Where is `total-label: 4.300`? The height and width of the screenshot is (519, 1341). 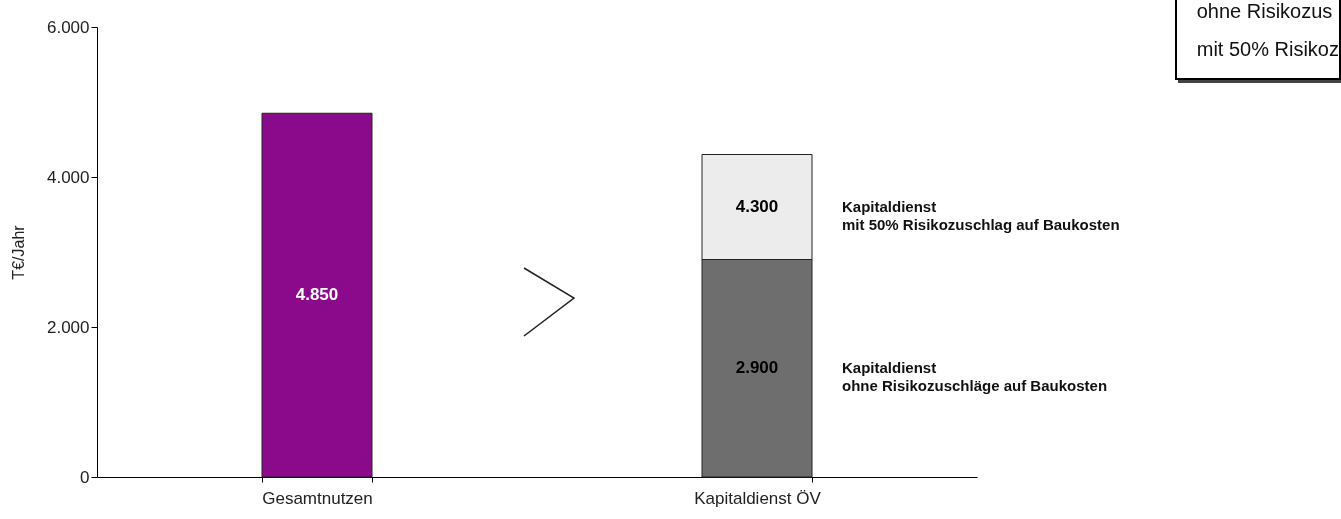 total-label: 4.300 is located at coordinates (757, 206).